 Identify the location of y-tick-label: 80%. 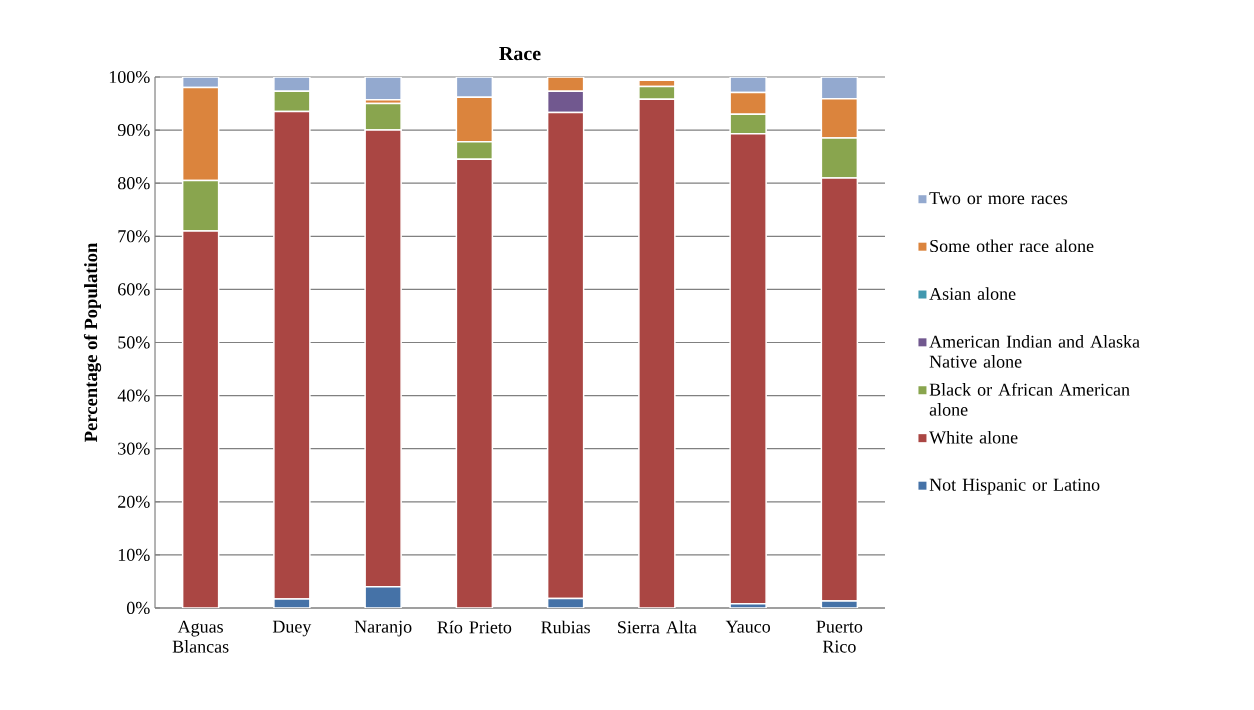
(133, 183).